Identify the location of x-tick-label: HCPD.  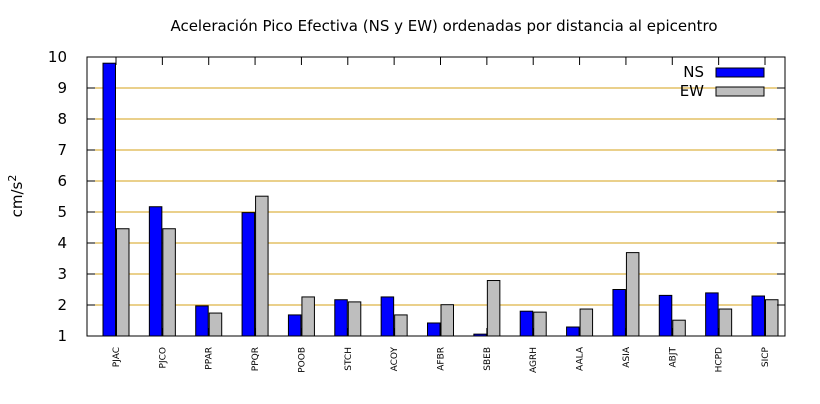
(720, 359).